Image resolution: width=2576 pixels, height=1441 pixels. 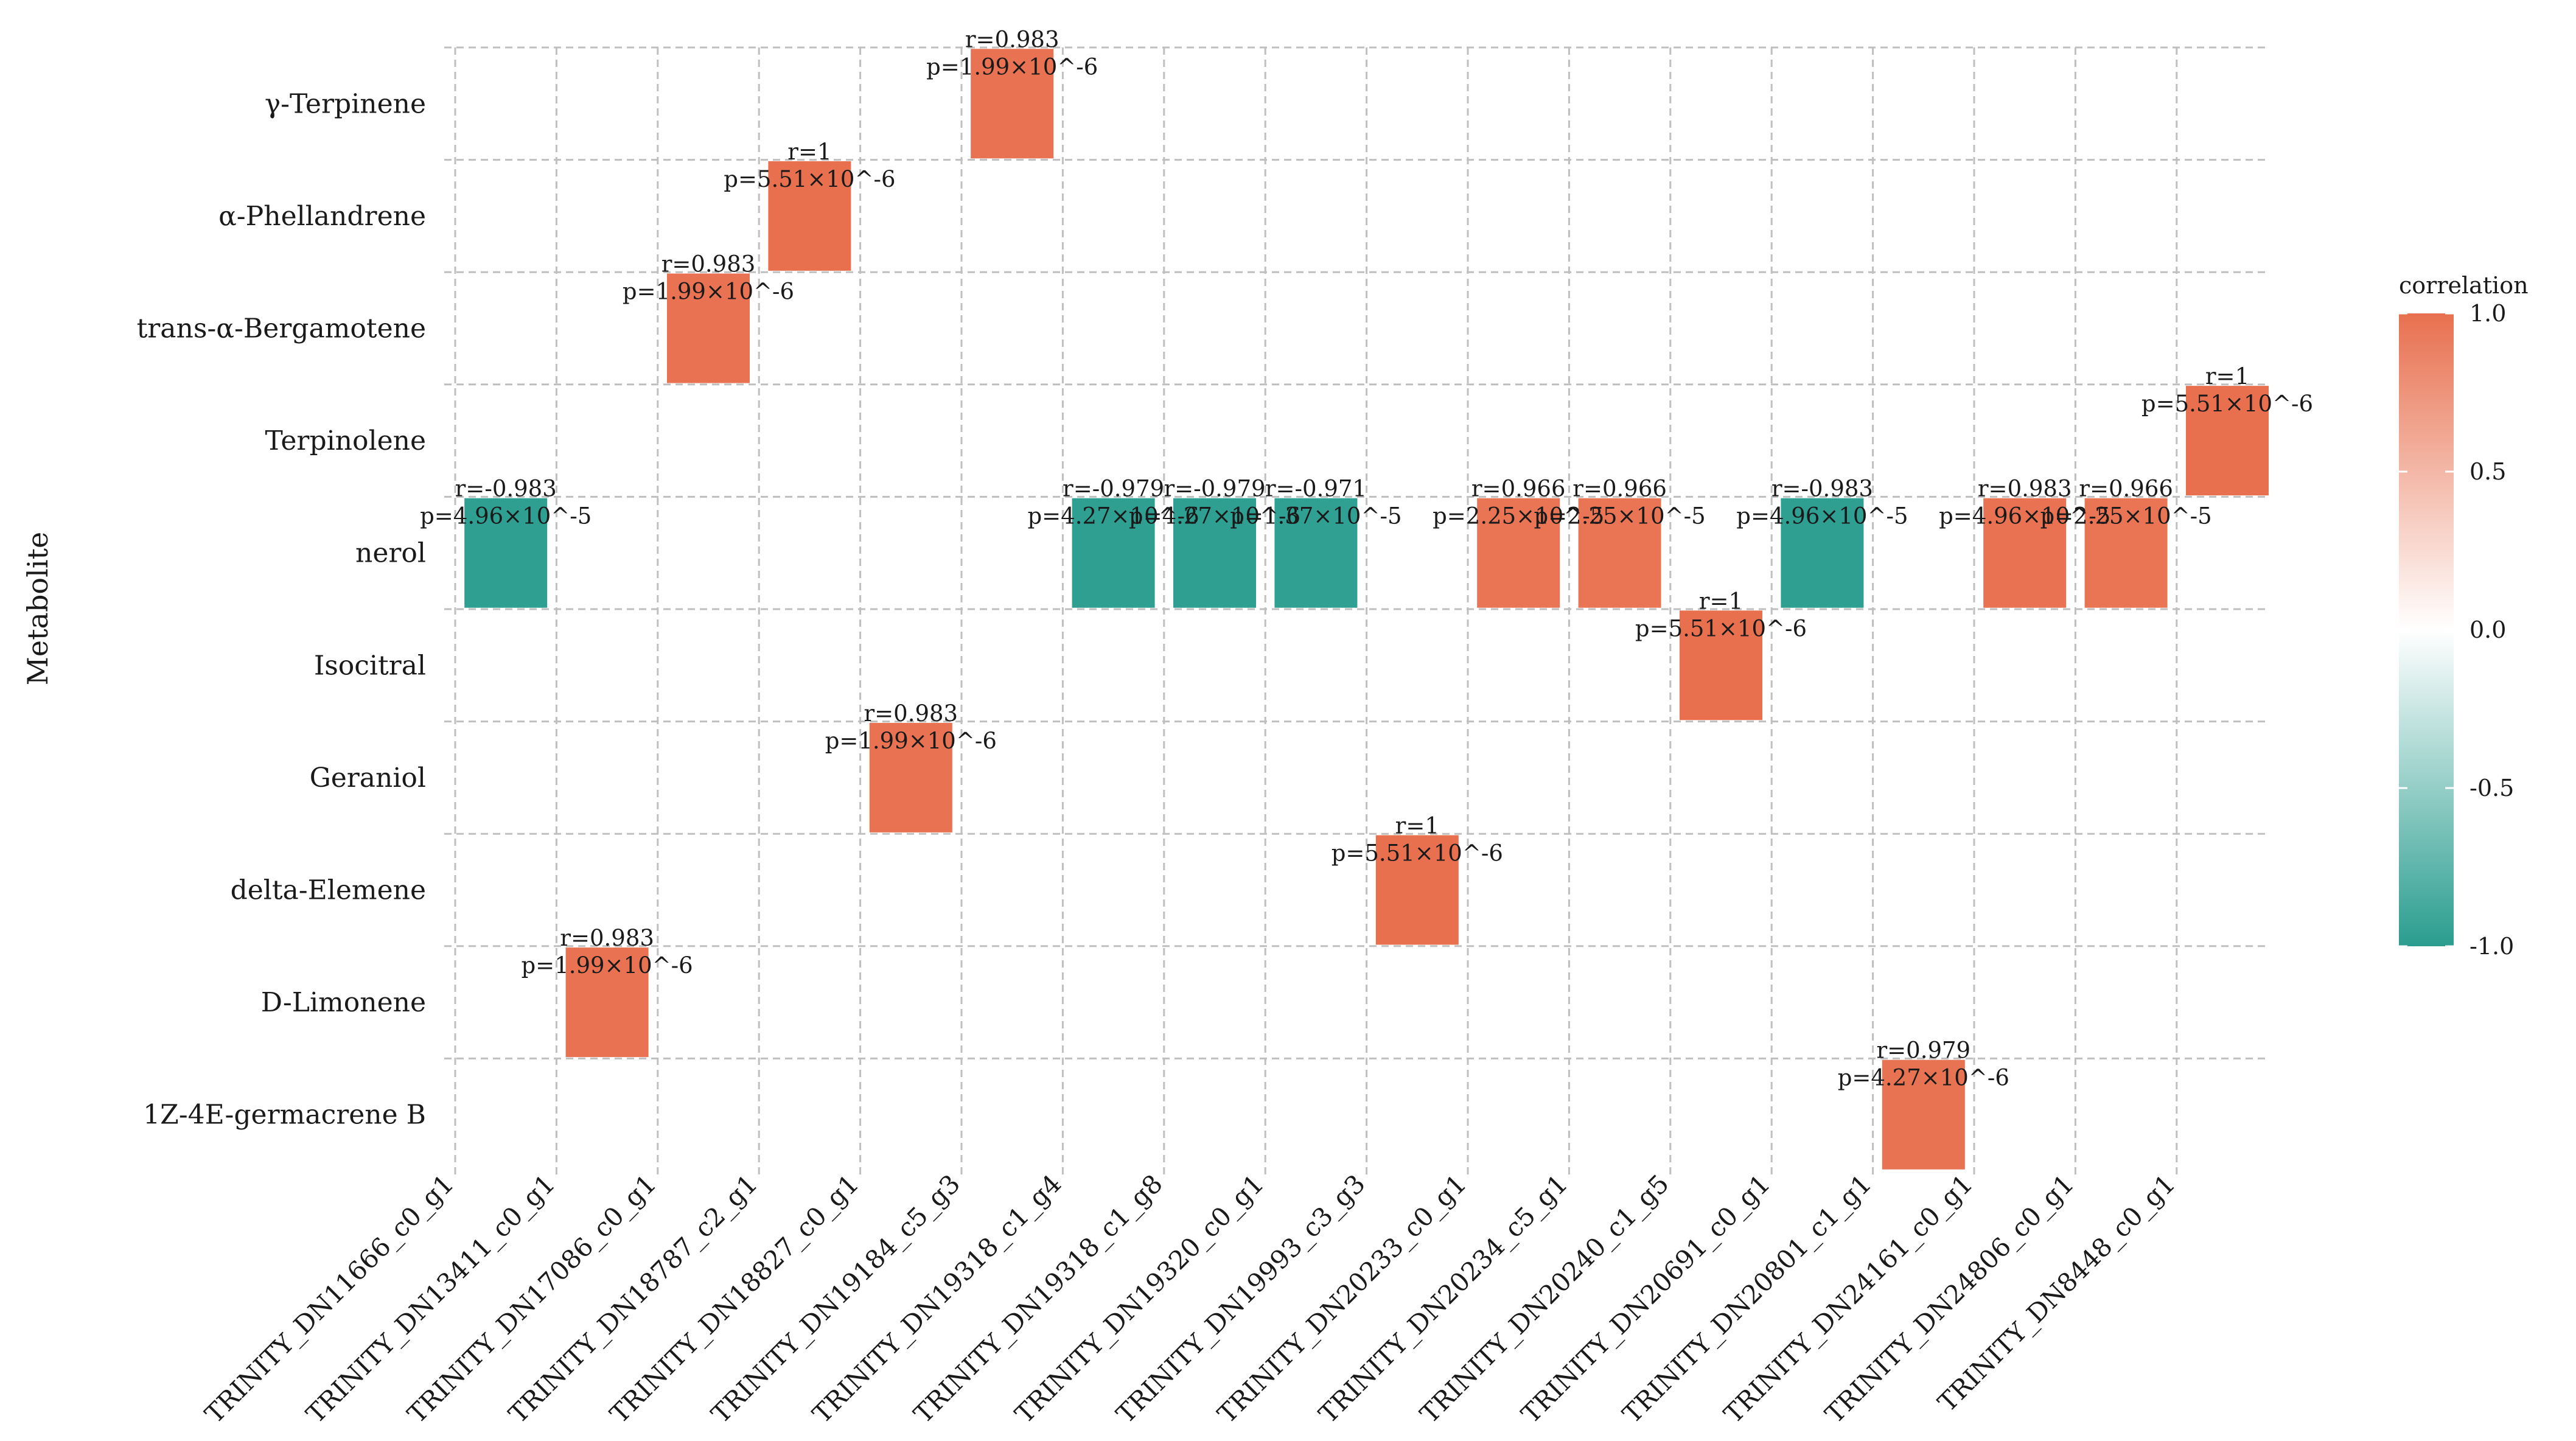 What do you see at coordinates (37, 609) in the screenshot?
I see `y-axis-title: Metabolite` at bounding box center [37, 609].